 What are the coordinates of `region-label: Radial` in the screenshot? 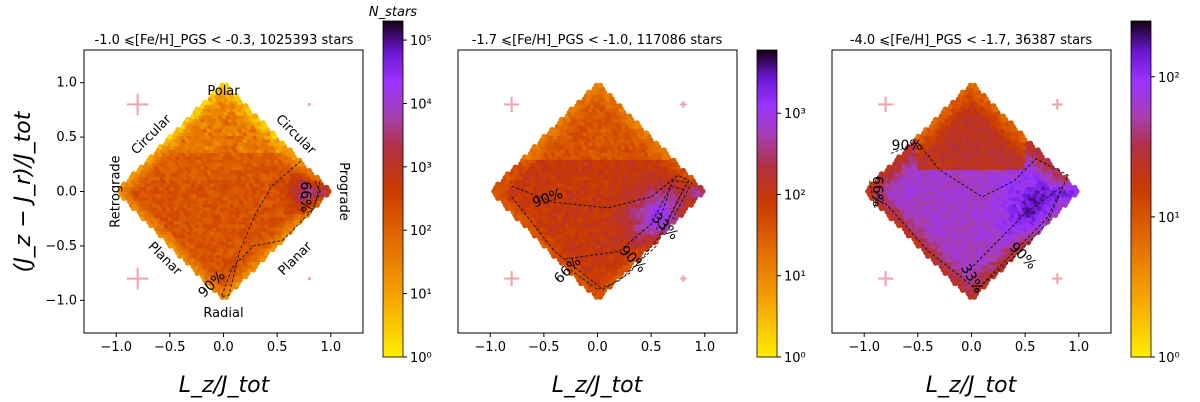 It's located at (223, 313).